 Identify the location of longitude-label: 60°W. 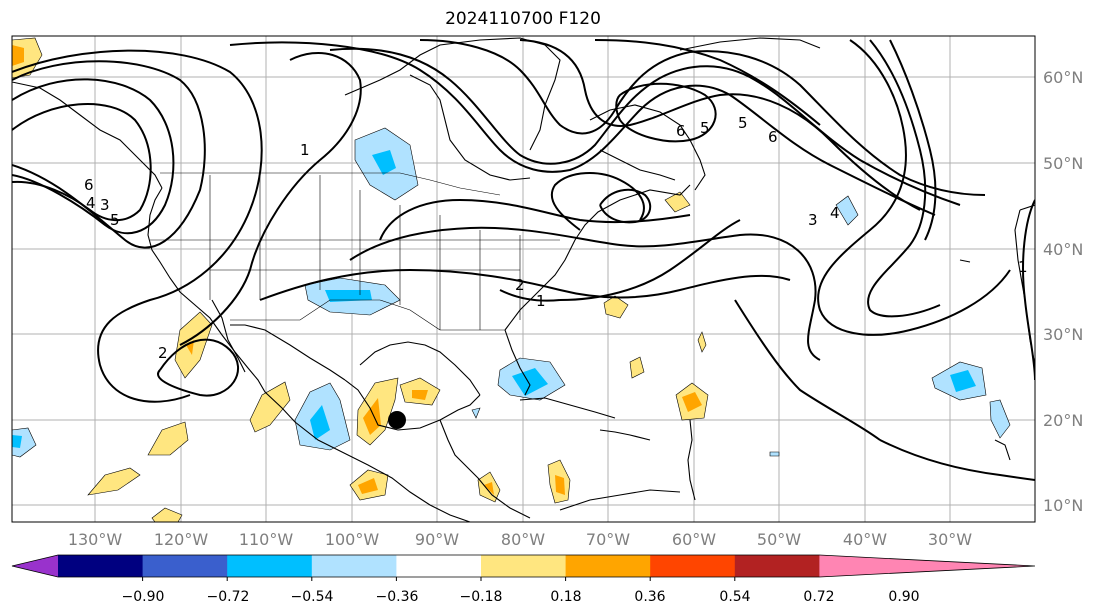
(694, 539).